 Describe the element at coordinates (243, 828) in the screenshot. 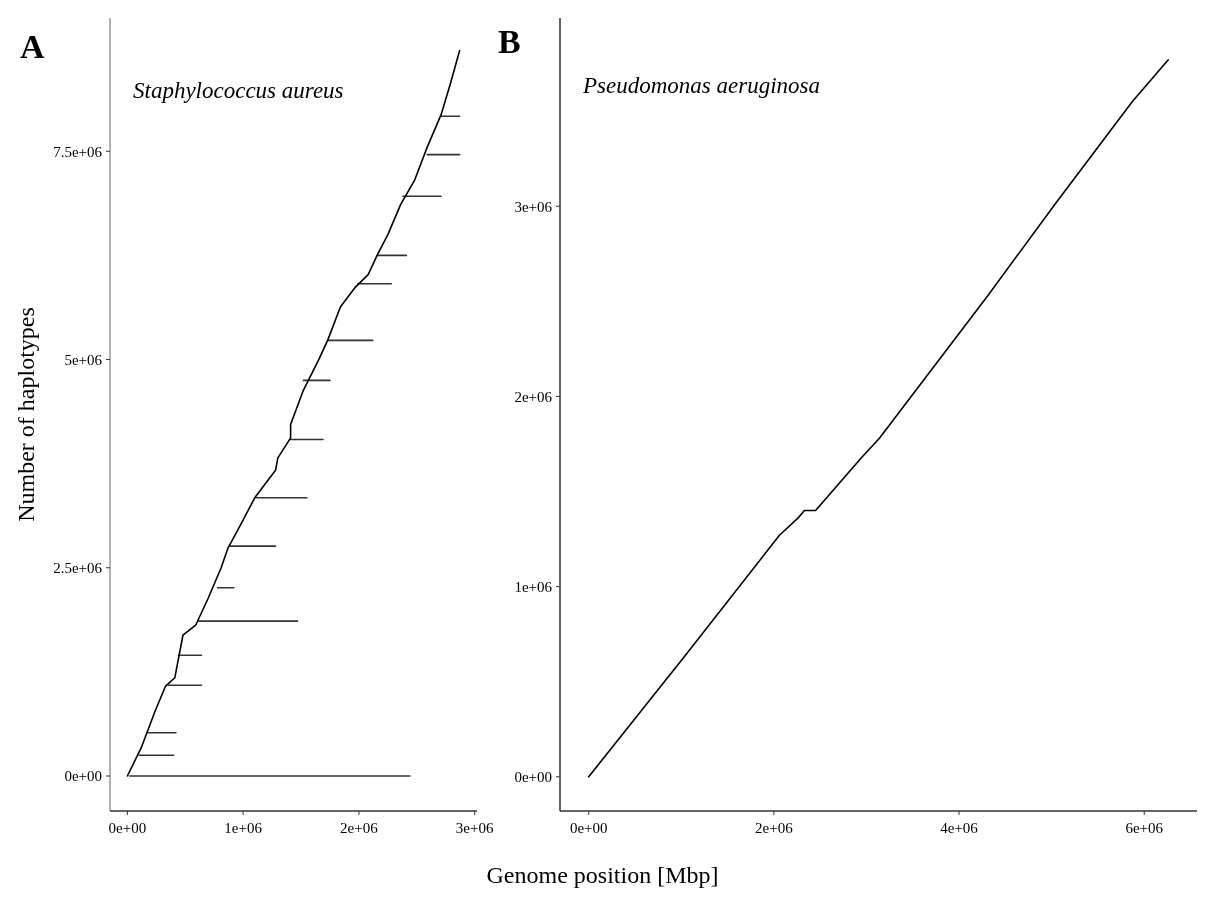

I see `x-tick-label: 1e+06` at that location.